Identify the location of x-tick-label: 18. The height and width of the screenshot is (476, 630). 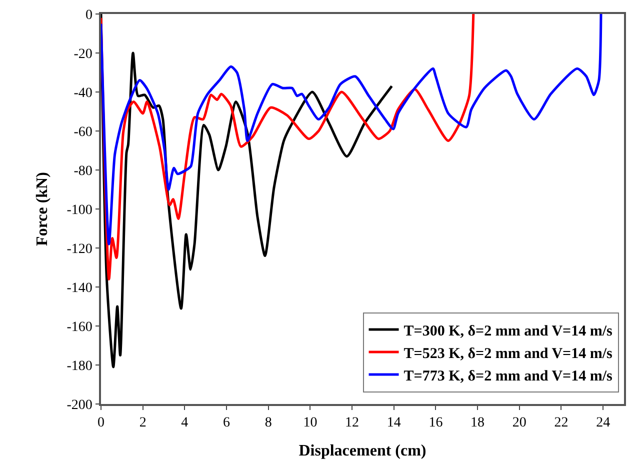
(477, 423).